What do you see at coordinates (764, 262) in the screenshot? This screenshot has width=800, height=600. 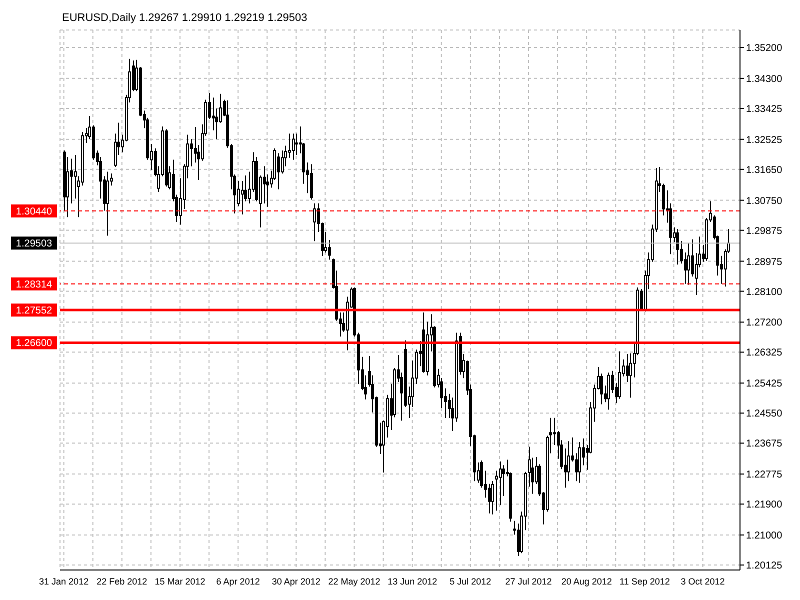 I see `y-tick-label: 1.28975` at bounding box center [764, 262].